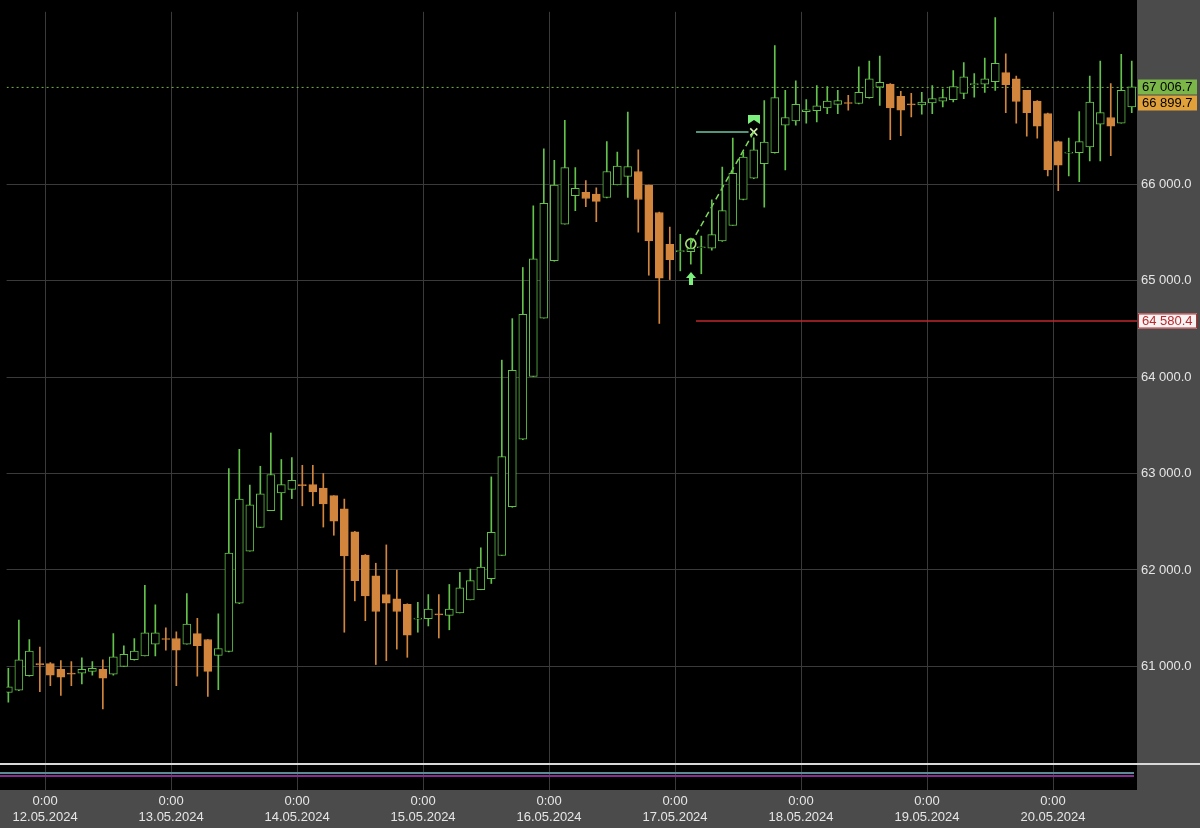  What do you see at coordinates (45, 808) in the screenshot?
I see `x-tick-label: 0:00 12.05.2024` at bounding box center [45, 808].